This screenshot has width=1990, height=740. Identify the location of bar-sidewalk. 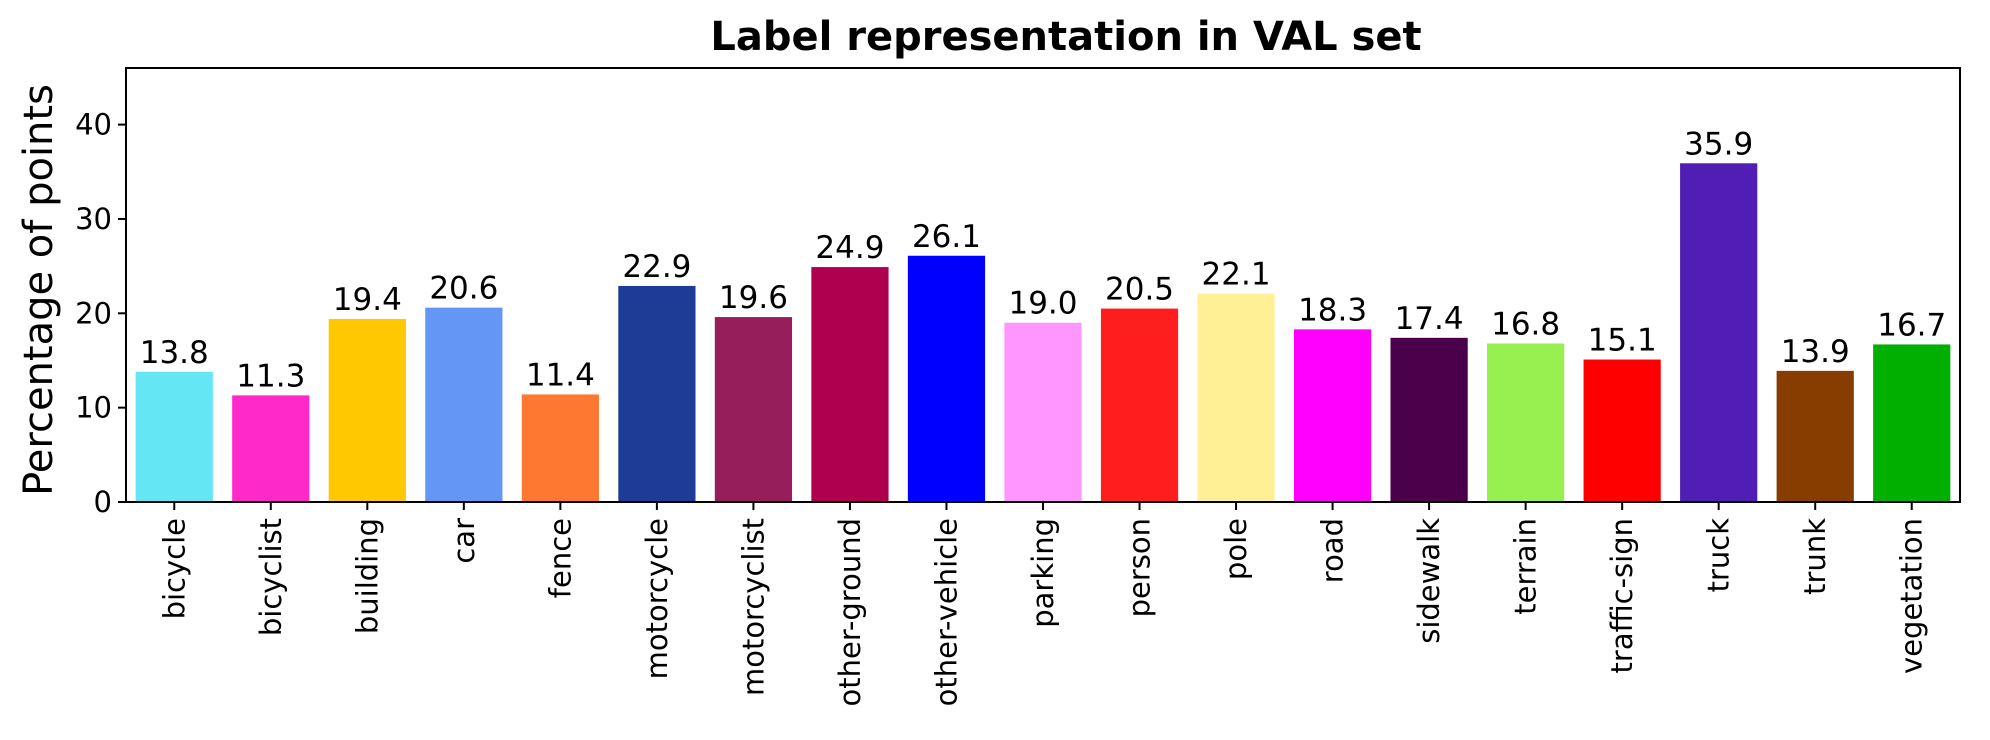
(1429, 419).